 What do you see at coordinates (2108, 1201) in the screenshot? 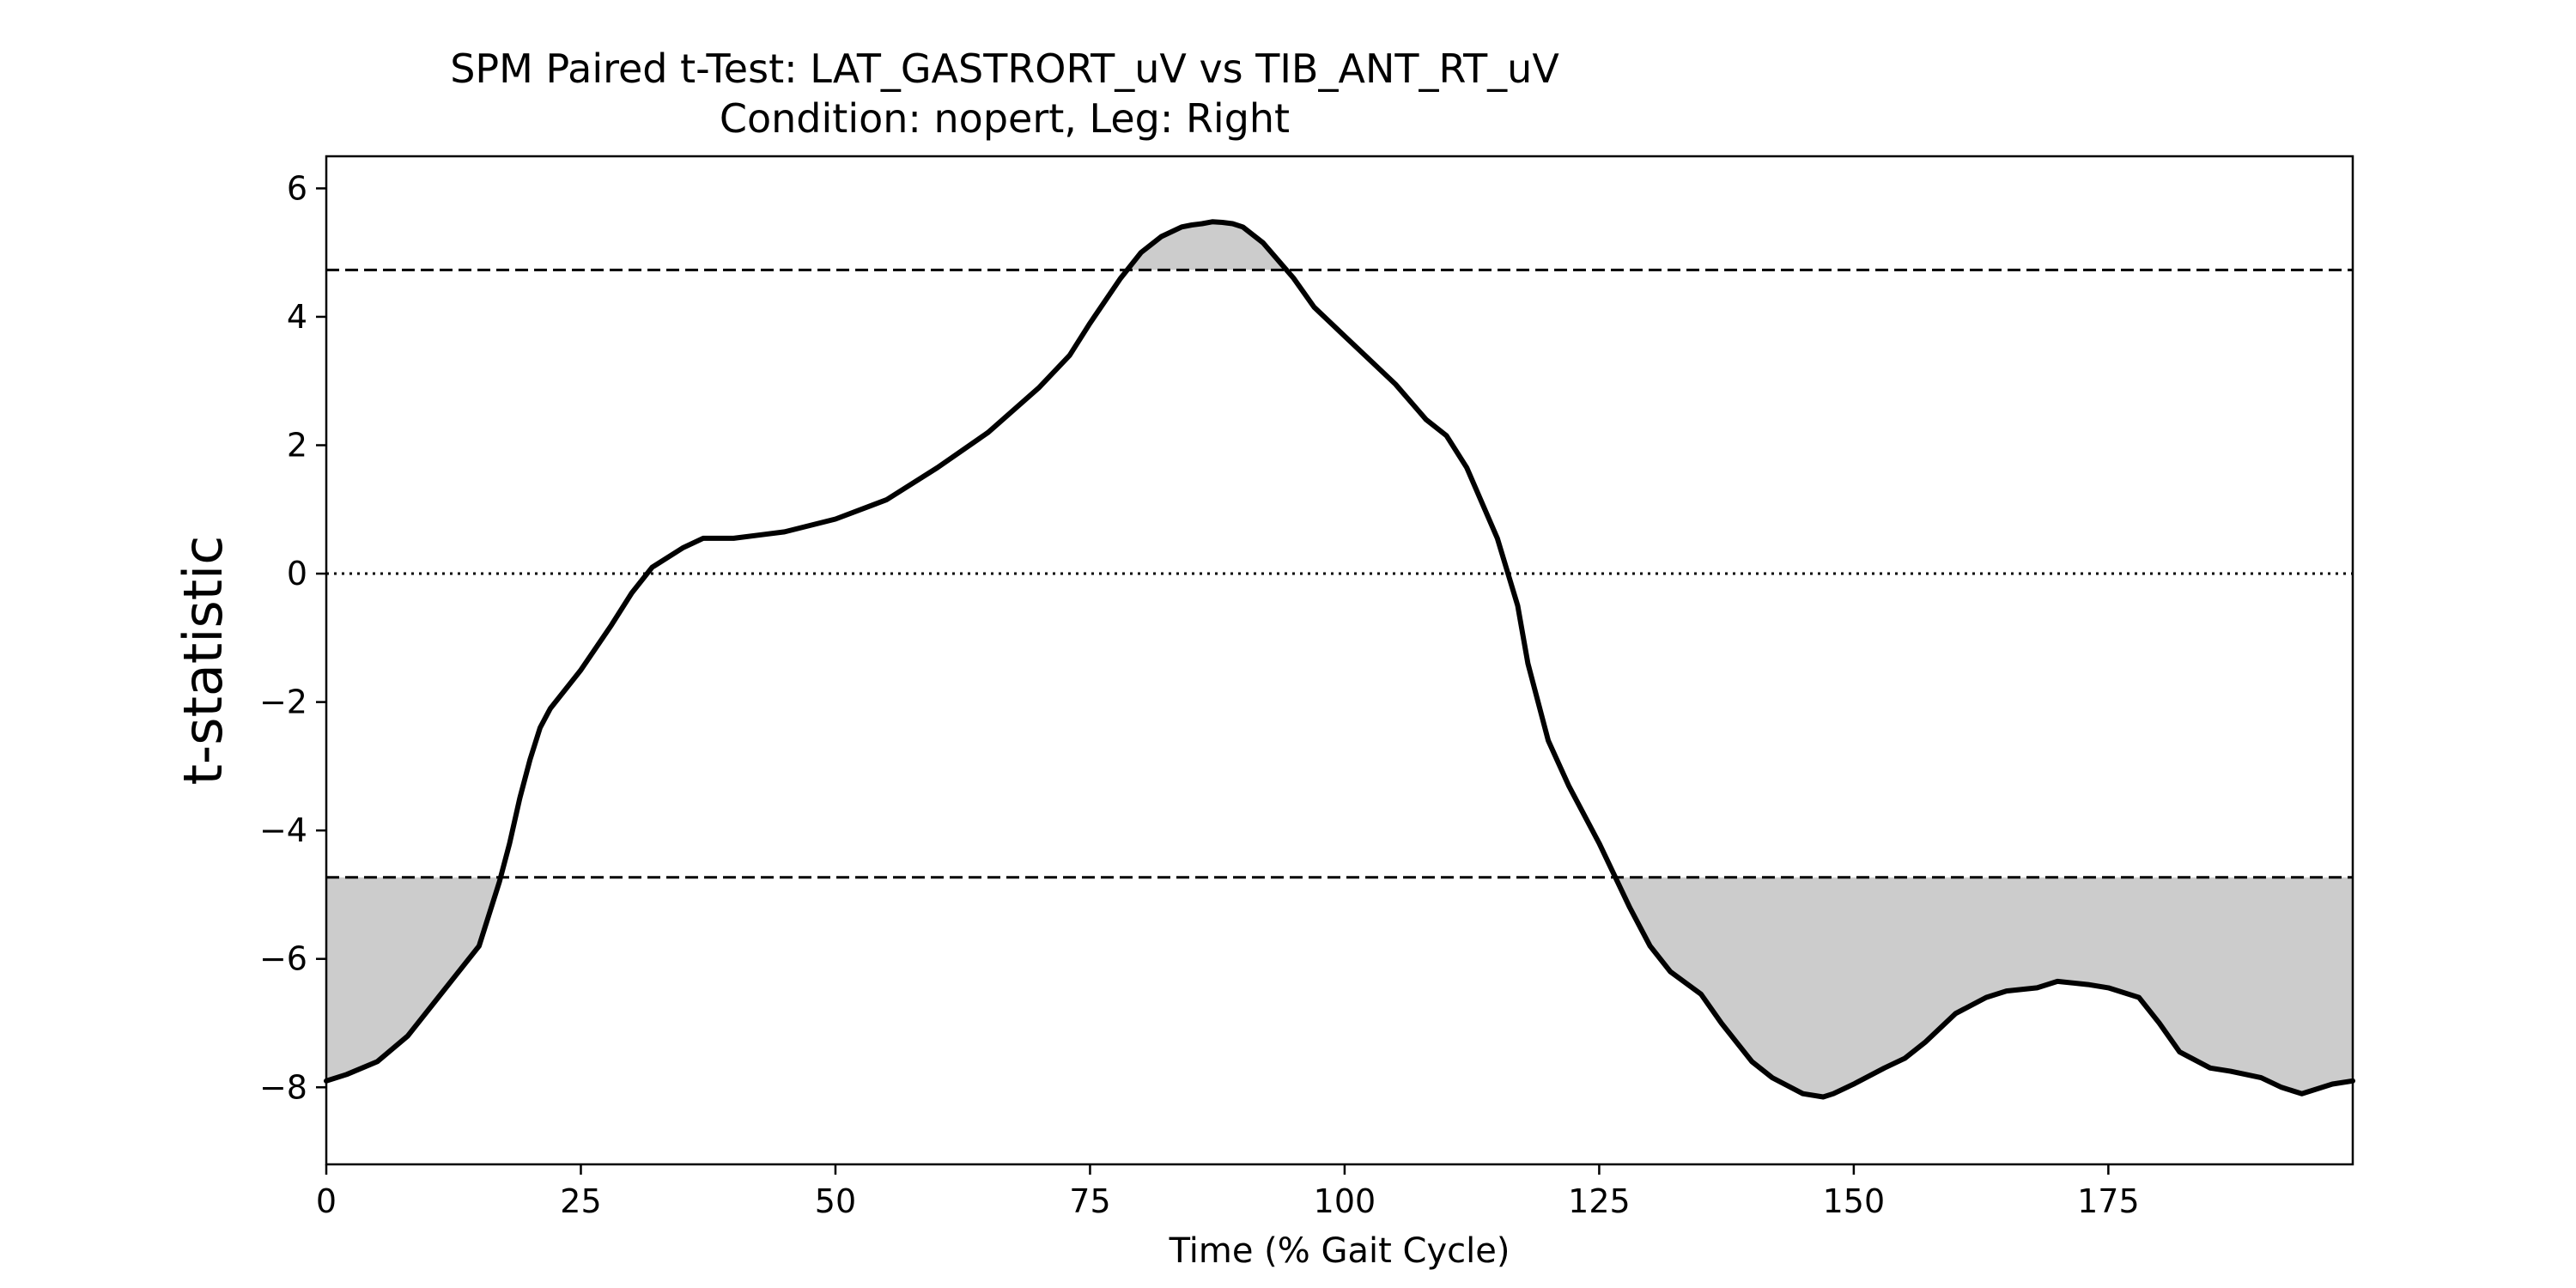
I see `x-tick-label: 175` at bounding box center [2108, 1201].